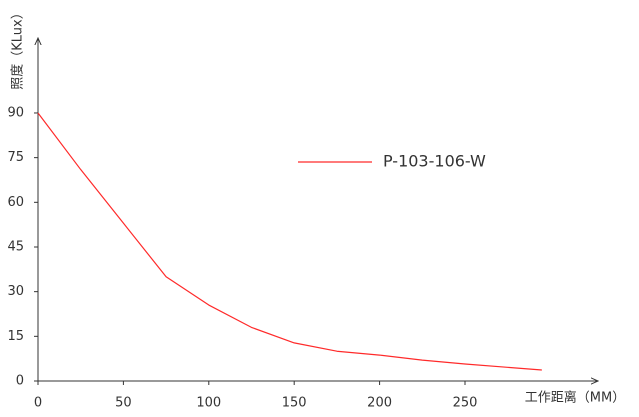 The image size is (639, 417). Describe the element at coordinates (20, 381) in the screenshot. I see `y-tick-label: 0` at that location.